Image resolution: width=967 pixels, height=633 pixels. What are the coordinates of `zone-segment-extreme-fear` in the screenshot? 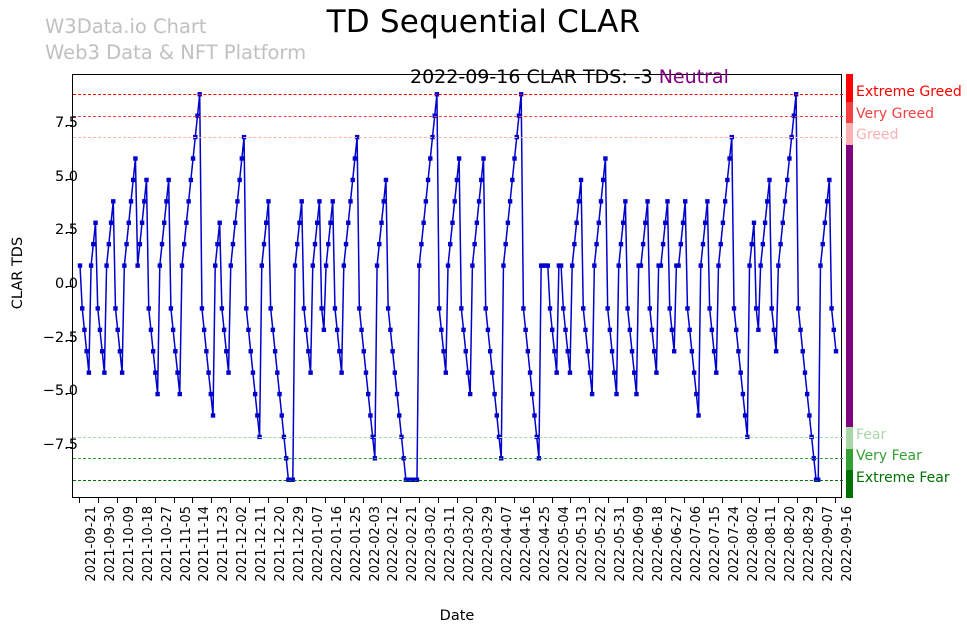 It's located at (849, 484).